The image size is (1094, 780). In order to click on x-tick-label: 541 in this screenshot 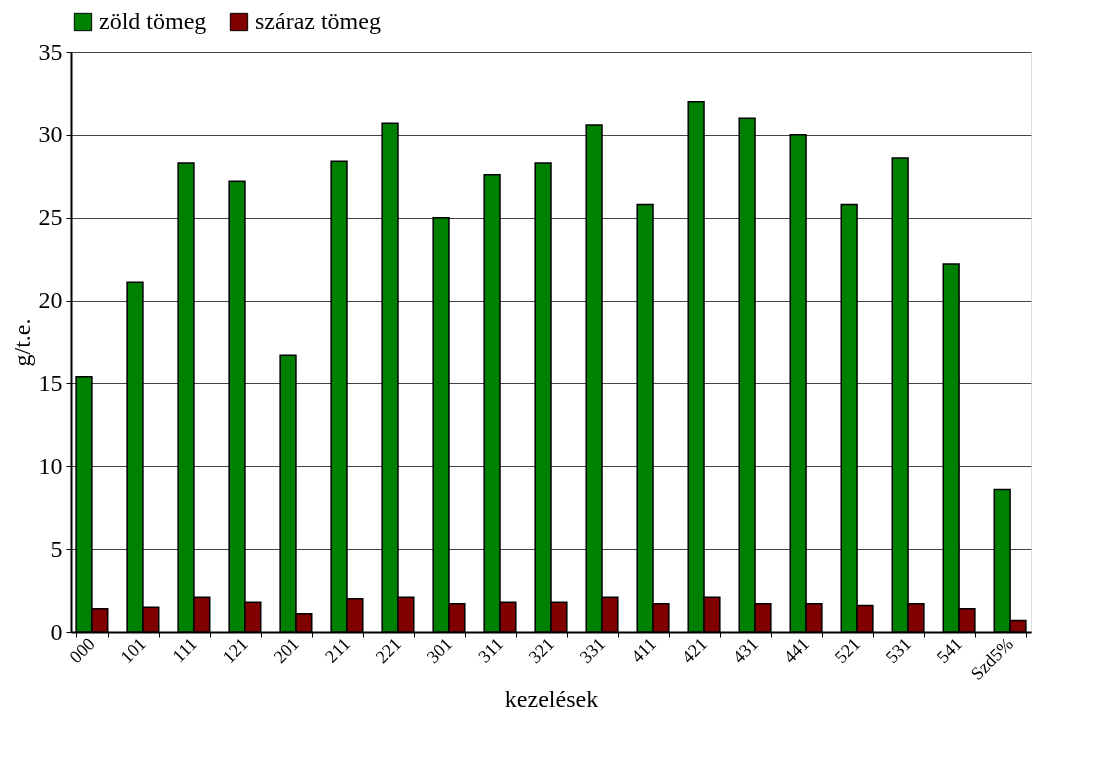, I will do `click(949, 650)`.